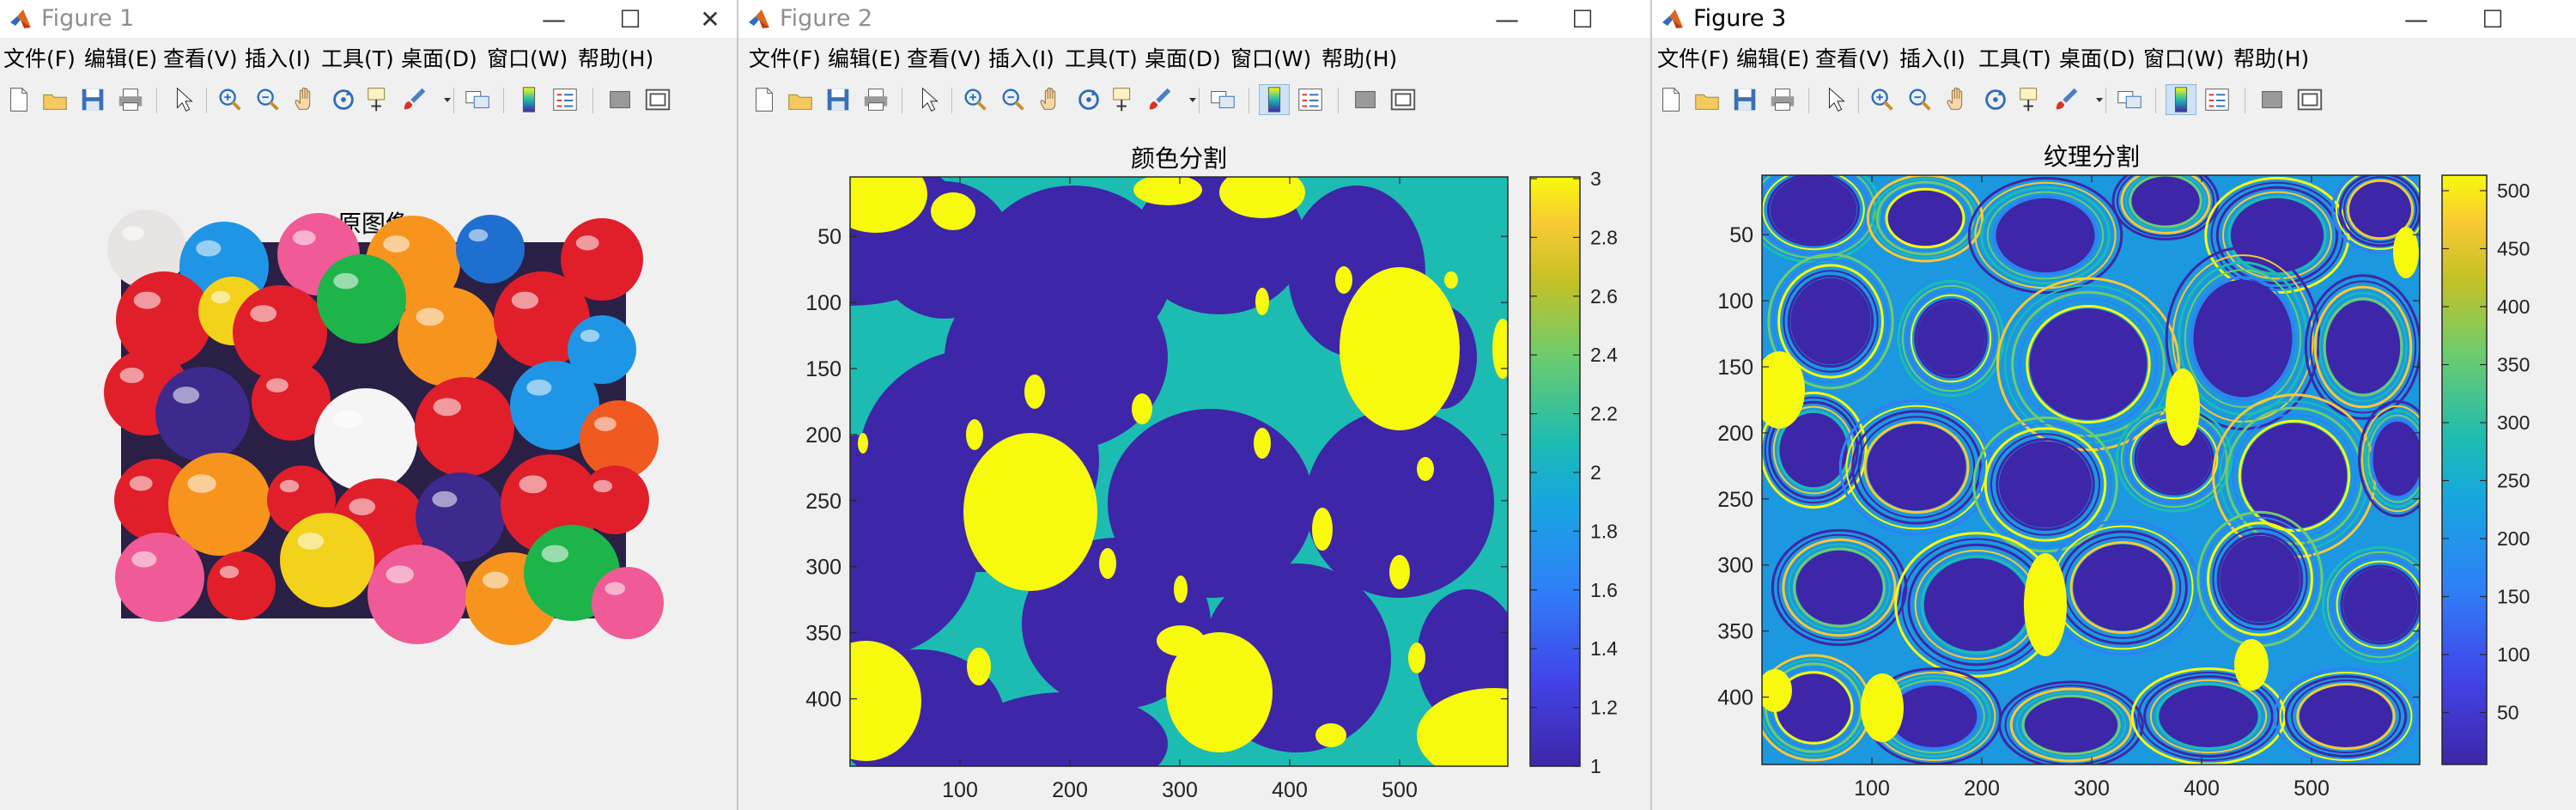 The height and width of the screenshot is (810, 2576). Describe the element at coordinates (1195, 19) in the screenshot. I see `figure2-titlebar: Figure 2 — ☐` at that location.